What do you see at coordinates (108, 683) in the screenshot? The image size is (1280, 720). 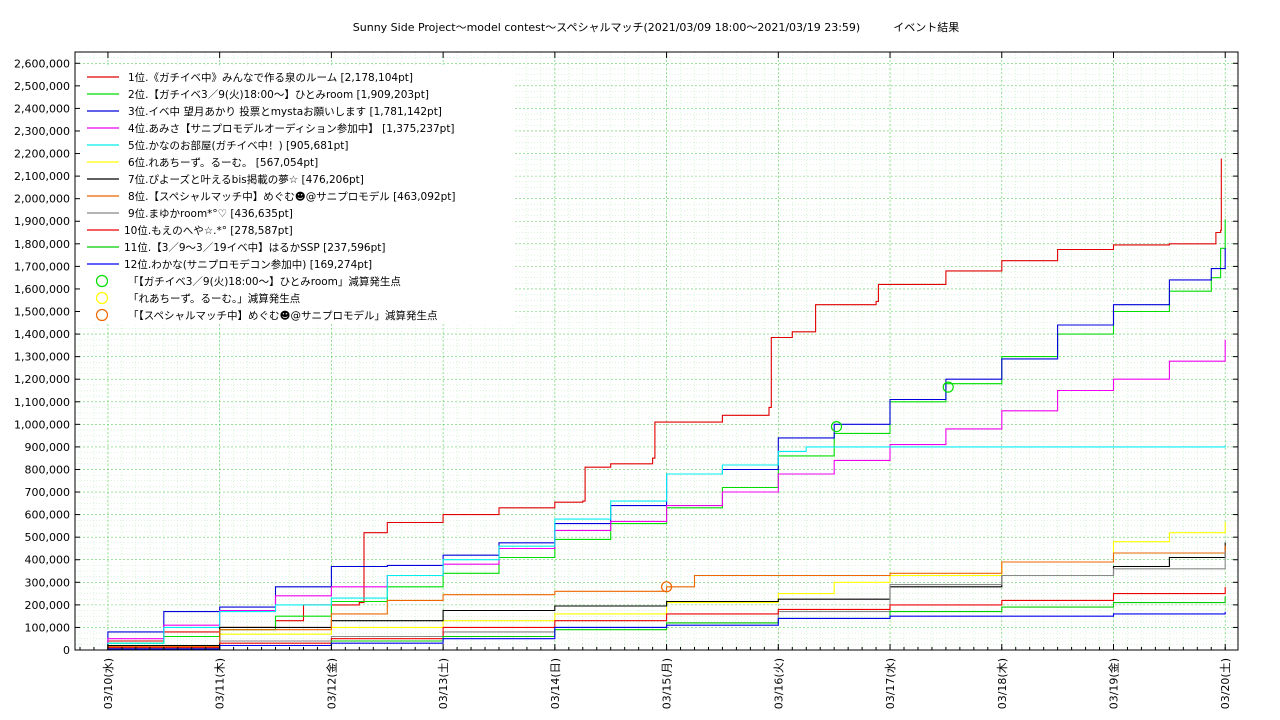 I see `x-tick-label: 03/10(水)` at bounding box center [108, 683].